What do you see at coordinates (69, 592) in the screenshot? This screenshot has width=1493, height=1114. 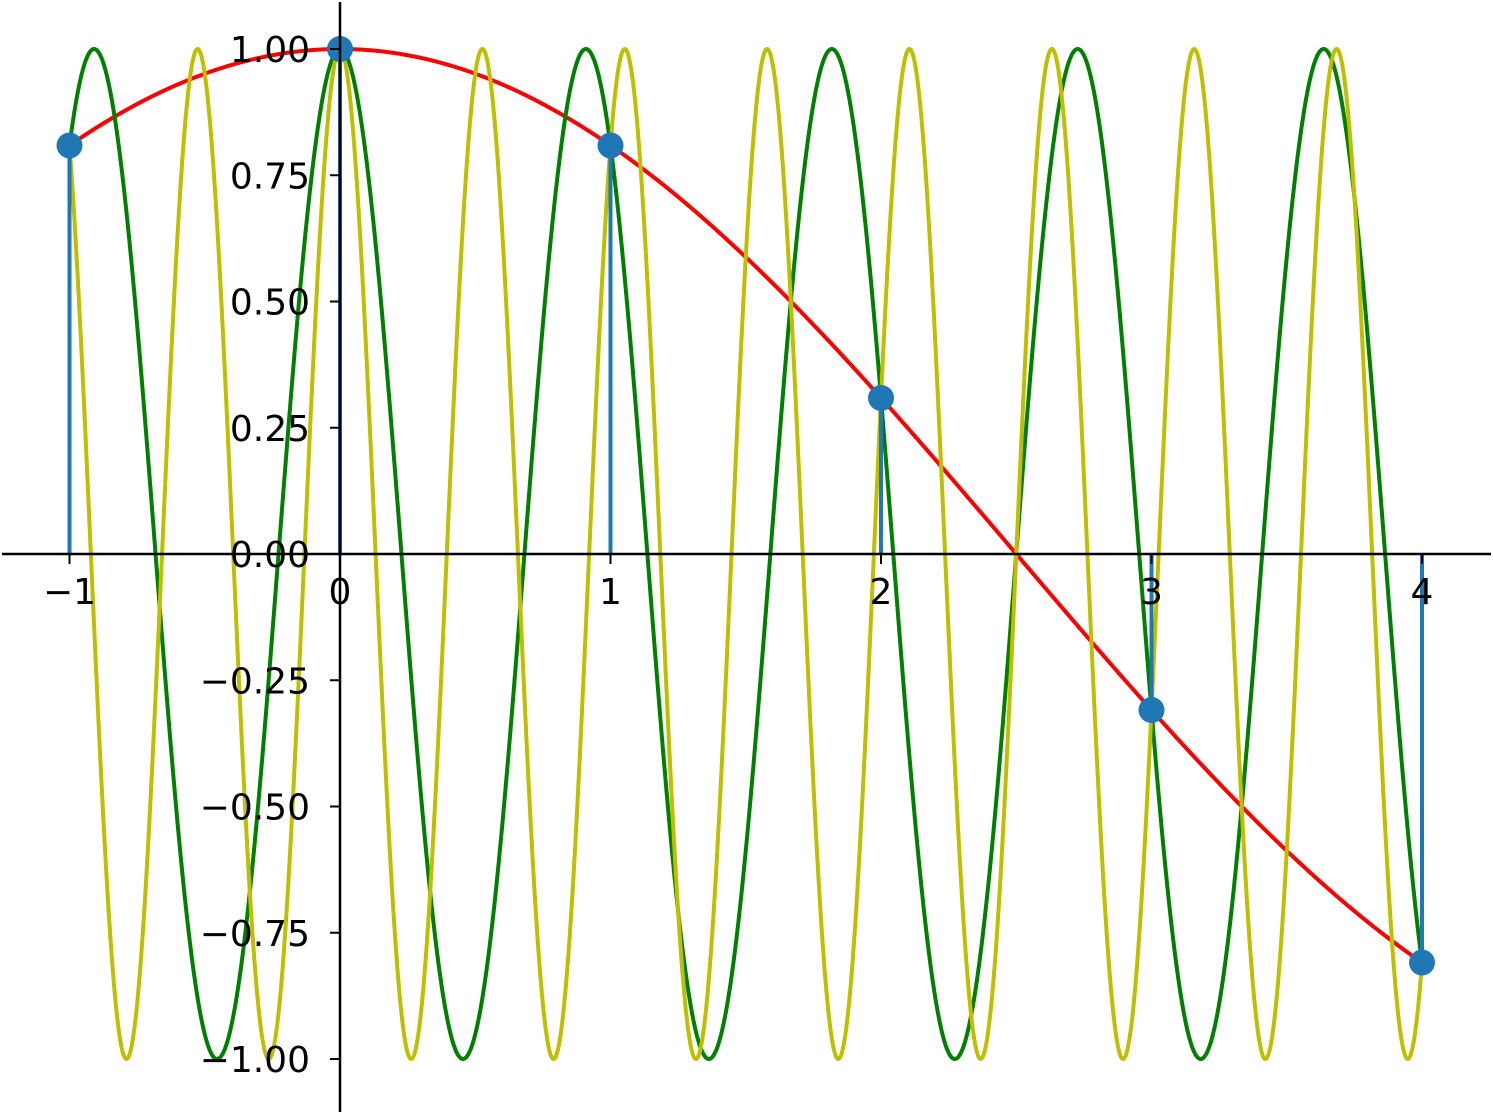 I see `x-tick-label: −1` at bounding box center [69, 592].